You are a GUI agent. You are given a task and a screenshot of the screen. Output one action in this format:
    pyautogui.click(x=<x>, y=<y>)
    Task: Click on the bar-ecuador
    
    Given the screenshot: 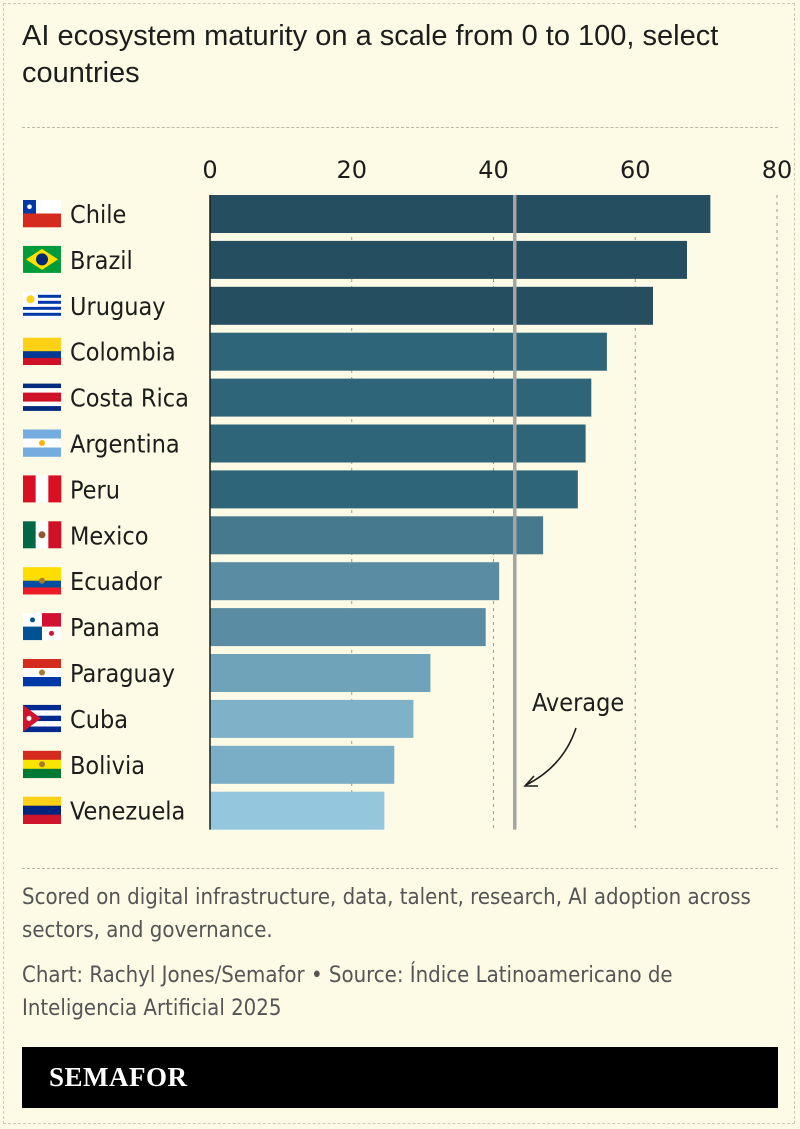 What is the action you would take?
    pyautogui.click(x=355, y=581)
    